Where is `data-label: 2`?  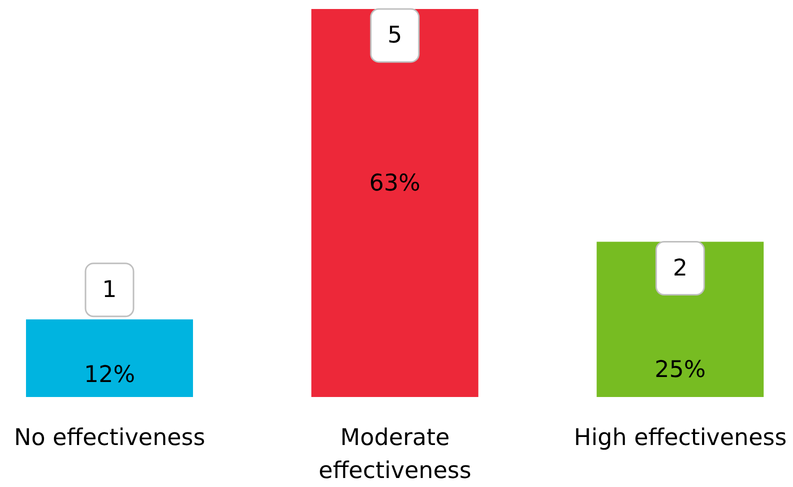 data-label: 2 is located at coordinates (680, 268).